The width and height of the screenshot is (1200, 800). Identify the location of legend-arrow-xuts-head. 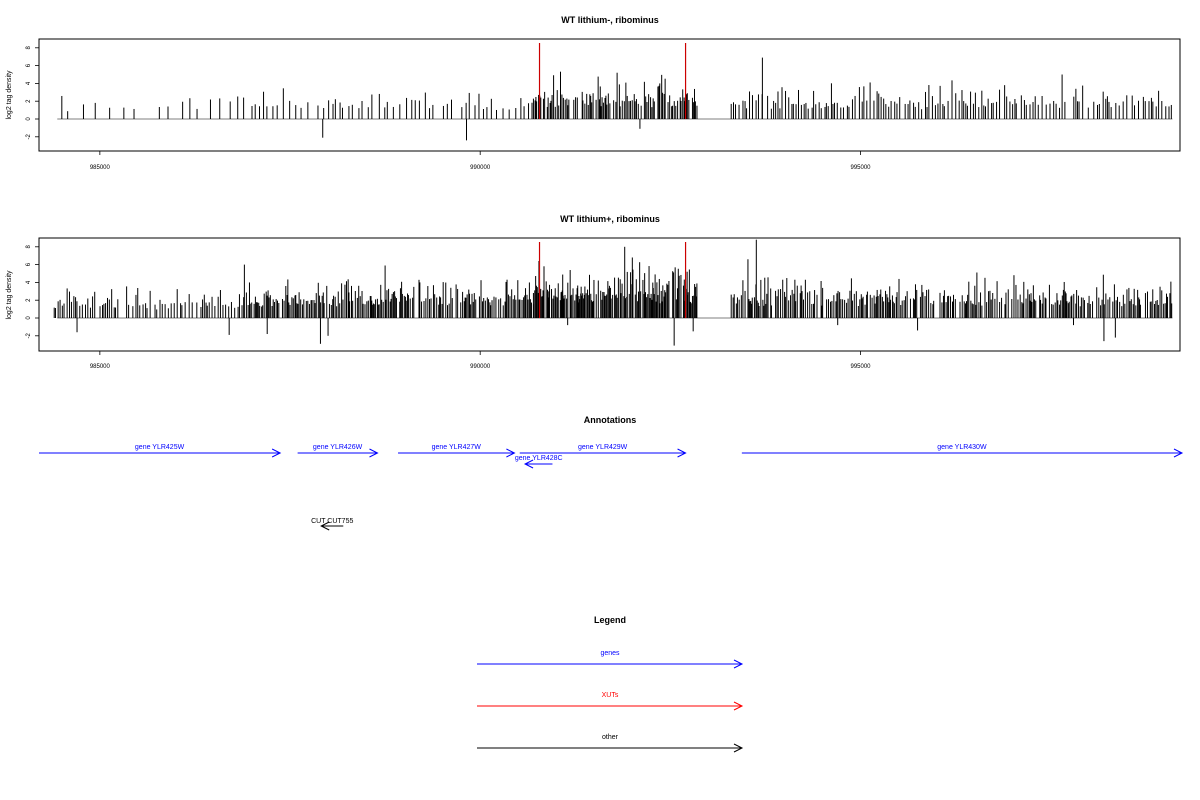
(738, 706).